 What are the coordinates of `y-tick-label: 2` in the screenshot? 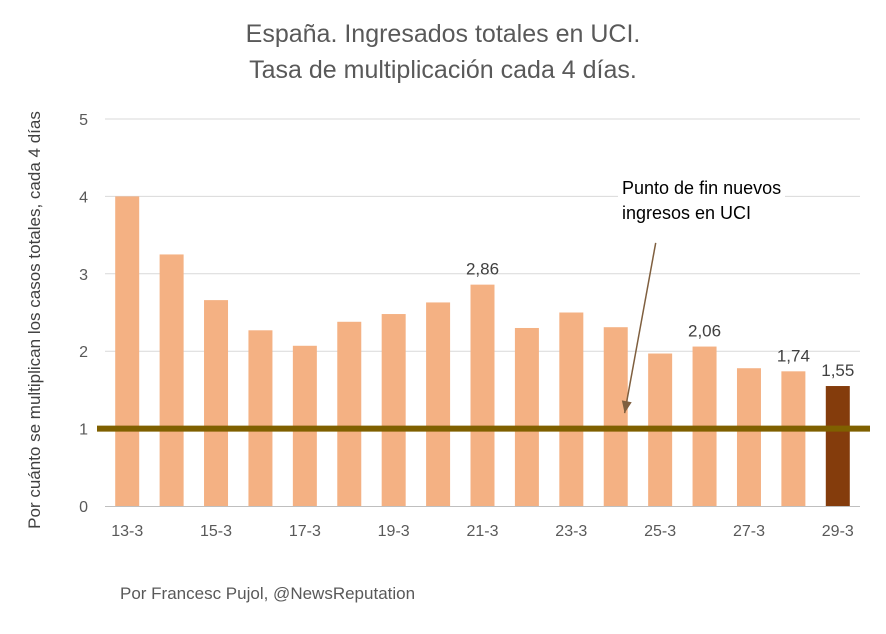 It's located at (83, 352).